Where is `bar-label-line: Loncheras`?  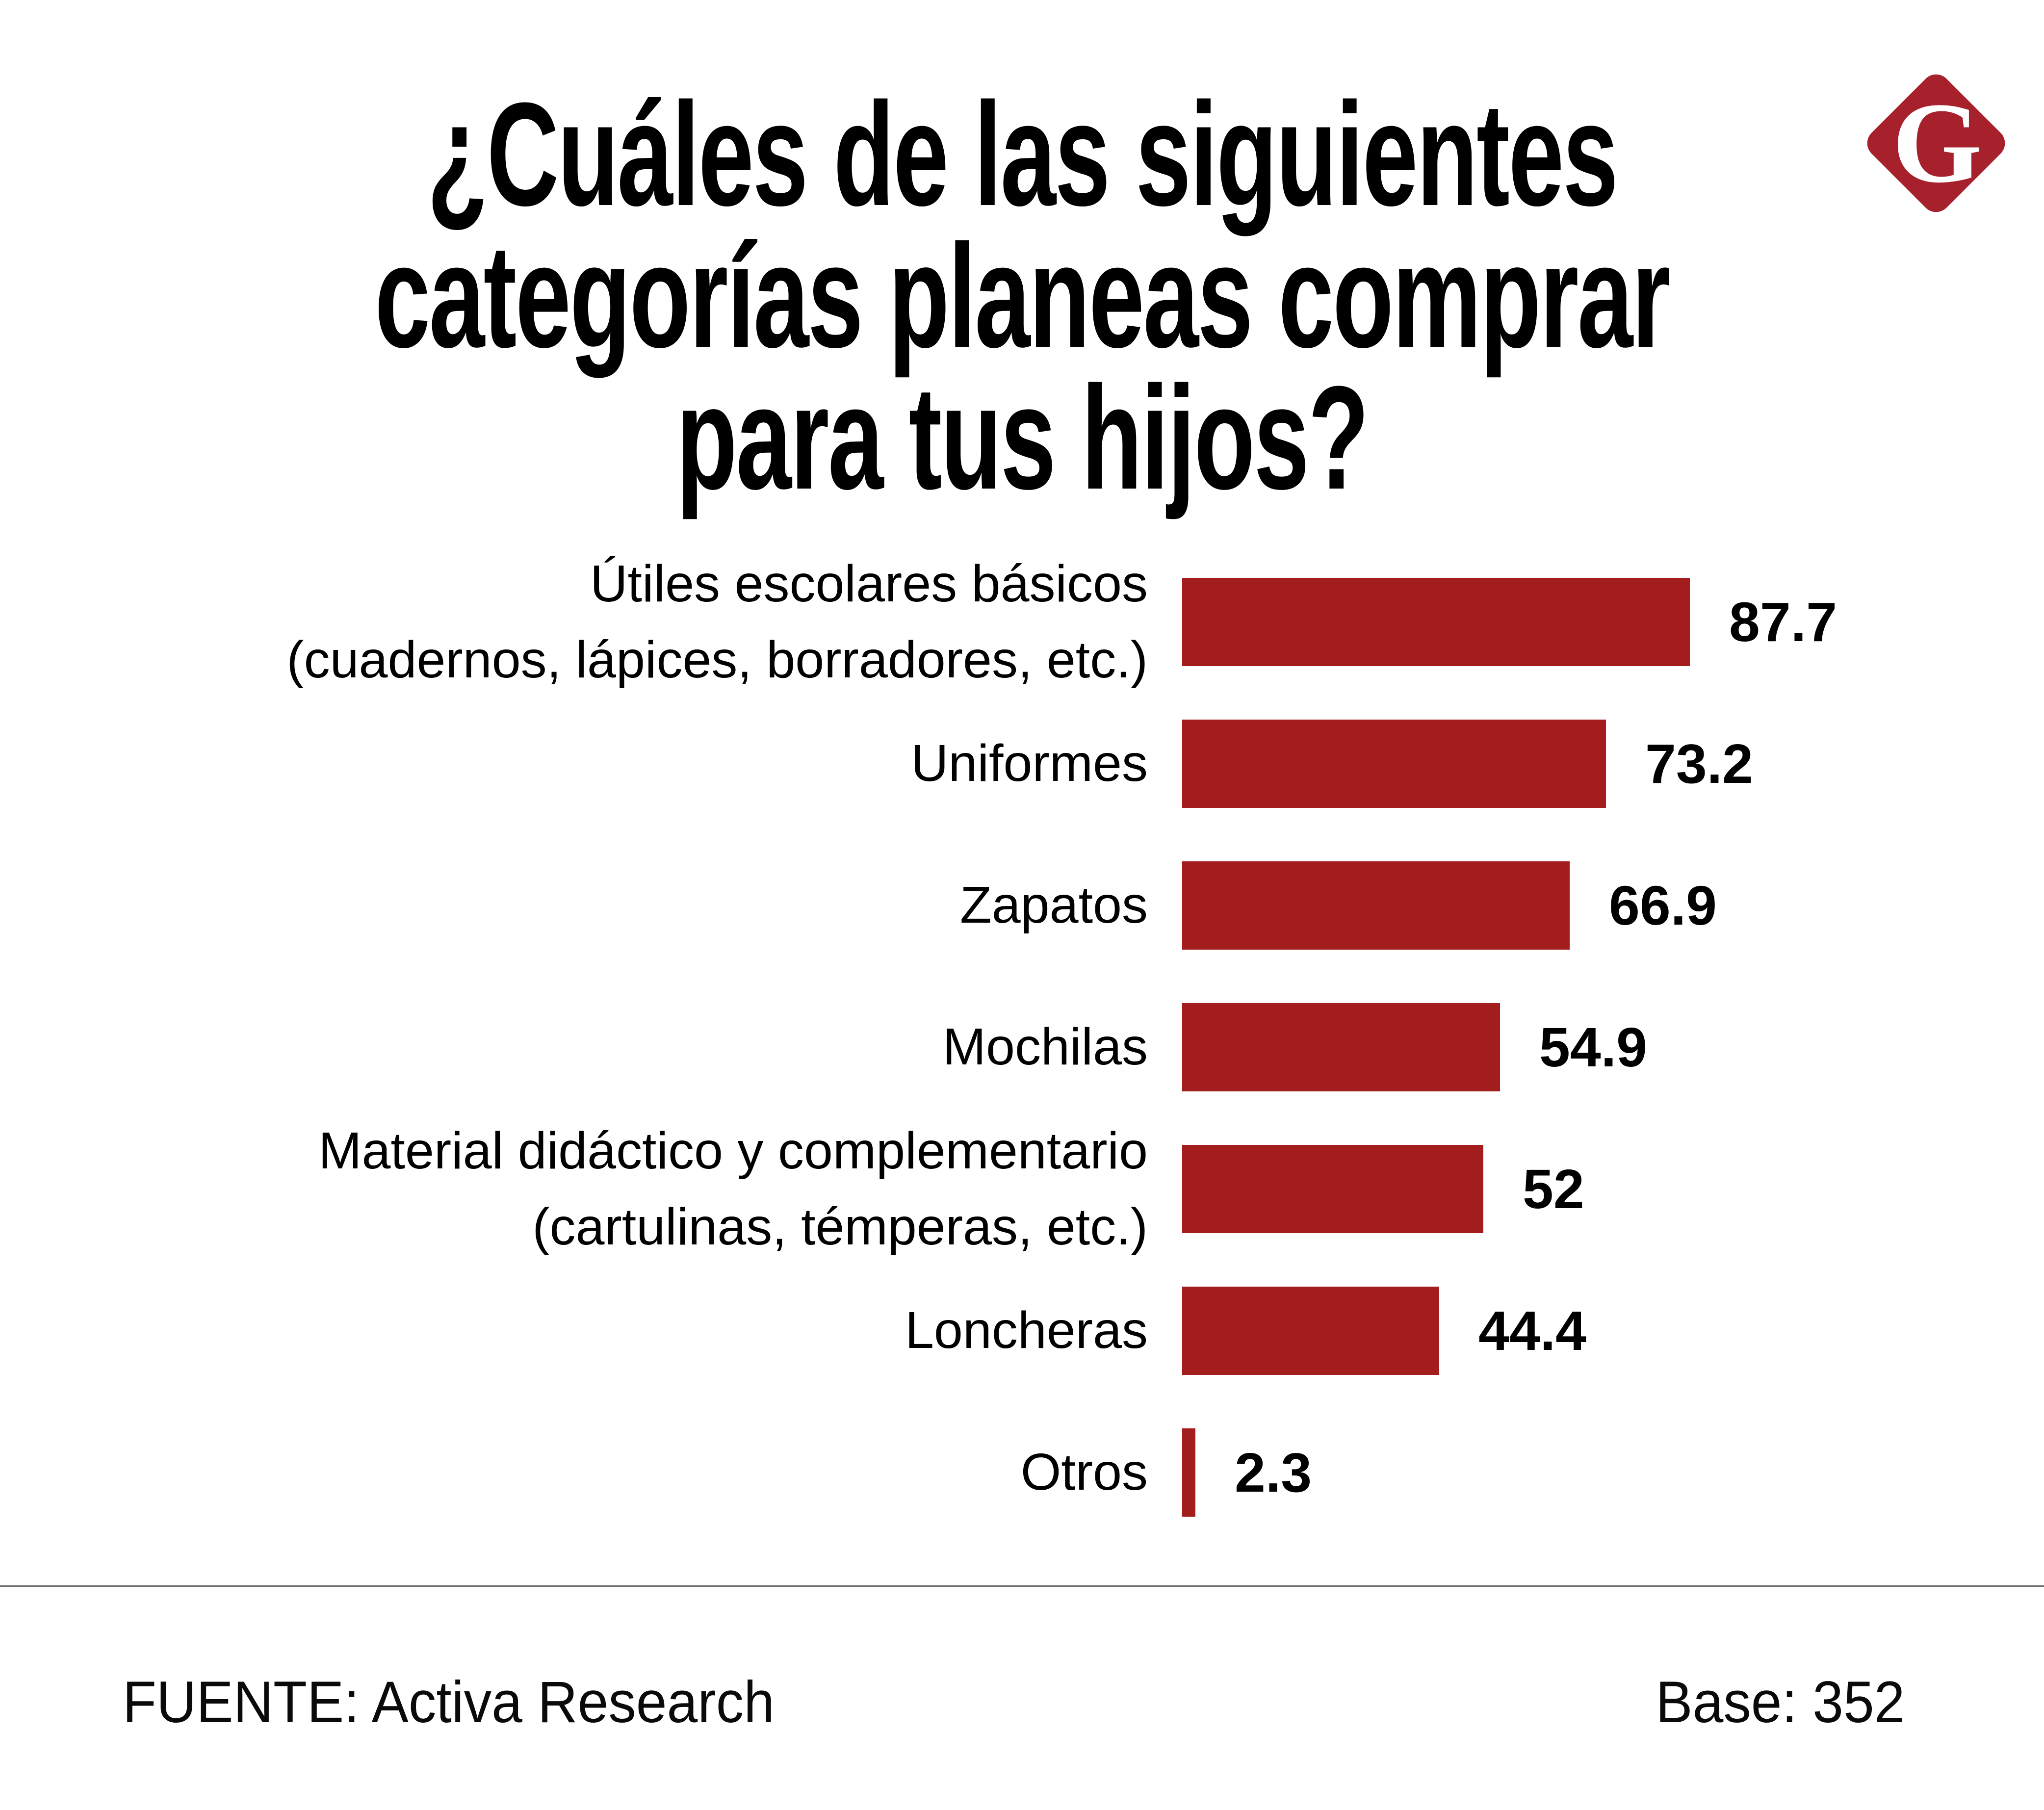 bar-label-line: Loncheras is located at coordinates (1026, 1330).